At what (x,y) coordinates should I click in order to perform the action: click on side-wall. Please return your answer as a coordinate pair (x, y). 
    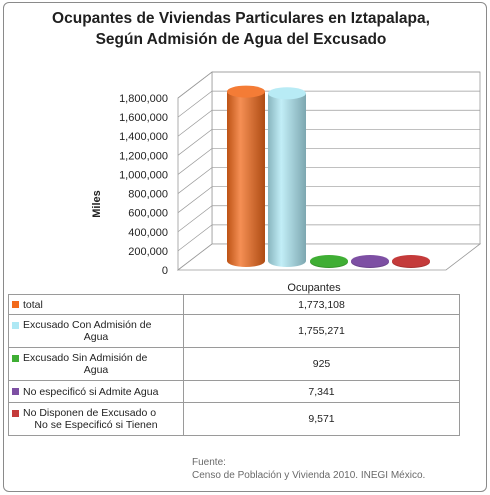
    Looking at the image, I should click on (195, 171).